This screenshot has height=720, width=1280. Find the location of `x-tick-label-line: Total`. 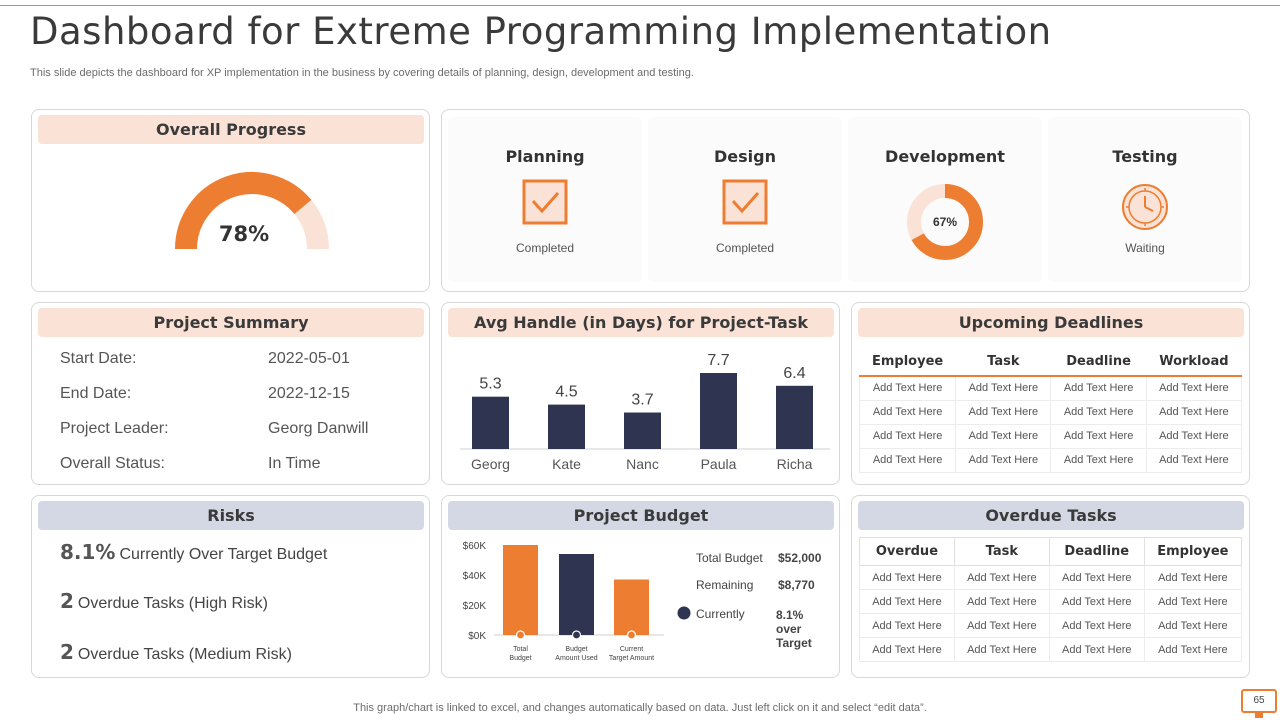

x-tick-label-line: Total is located at coordinates (520, 649).